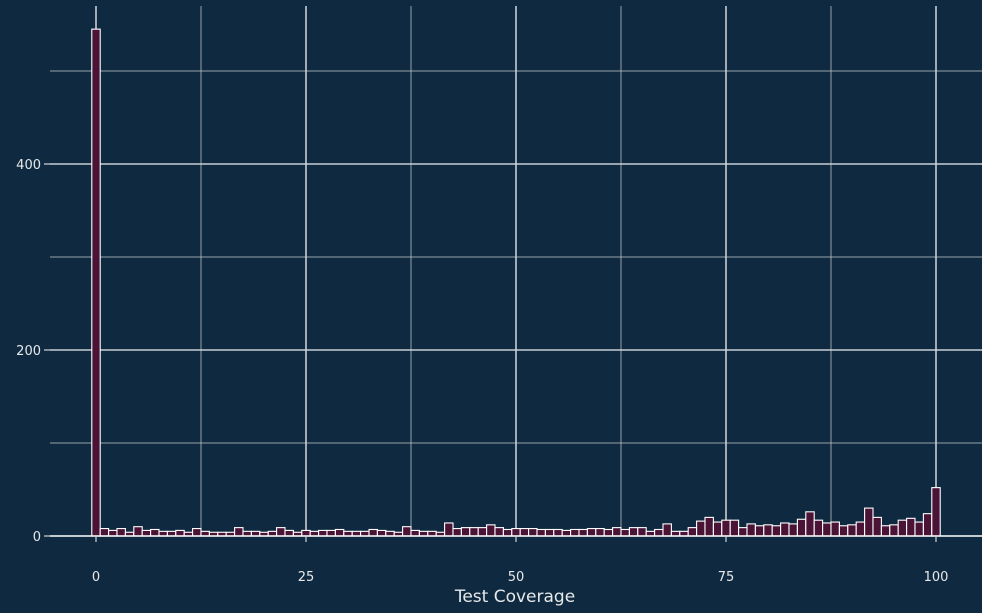  I want to click on y-tick-label: 0, so click(37, 537).